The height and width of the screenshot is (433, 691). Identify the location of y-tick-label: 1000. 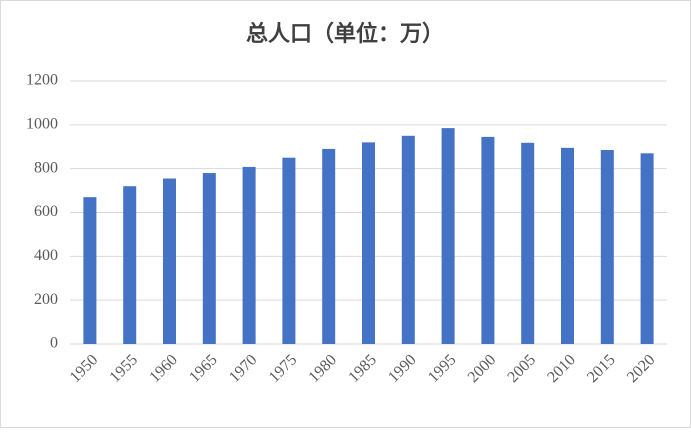
(42, 124).